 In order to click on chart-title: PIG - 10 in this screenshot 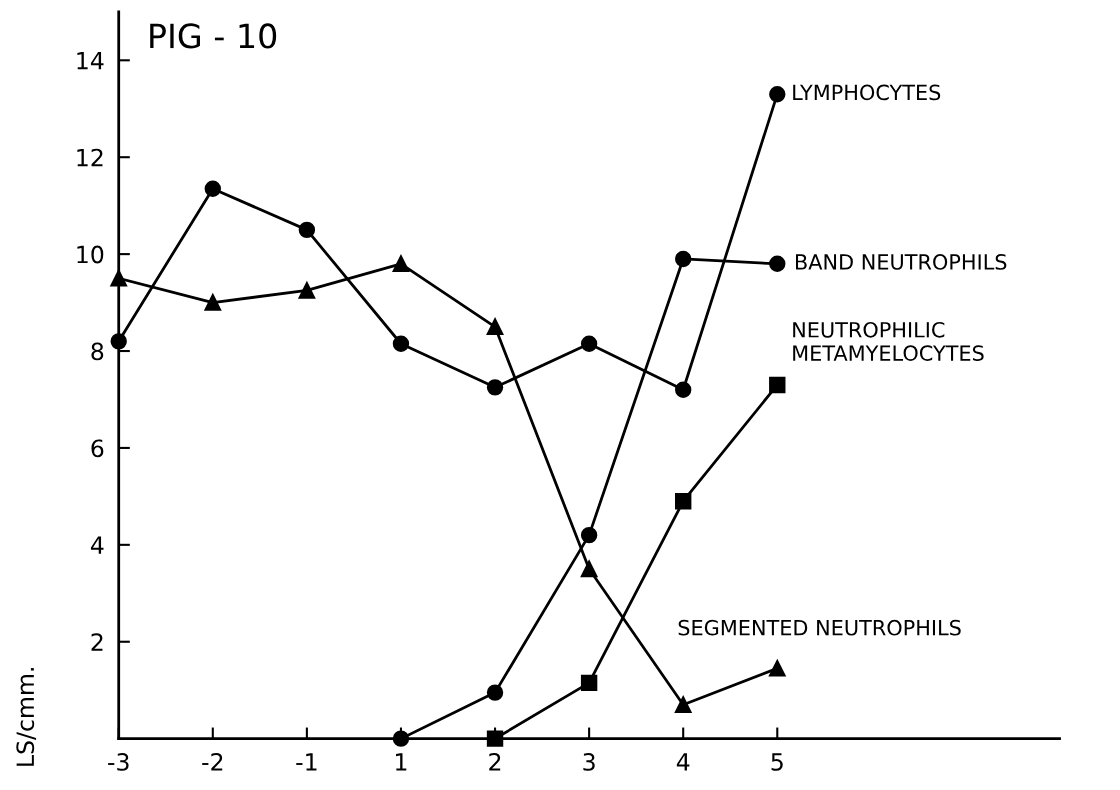, I will do `click(213, 36)`.